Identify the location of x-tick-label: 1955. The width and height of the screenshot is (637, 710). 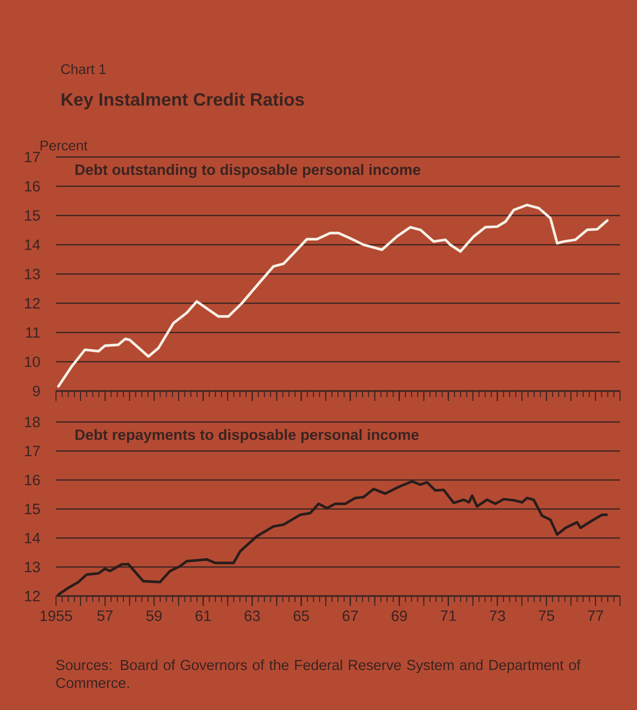
(56, 616).